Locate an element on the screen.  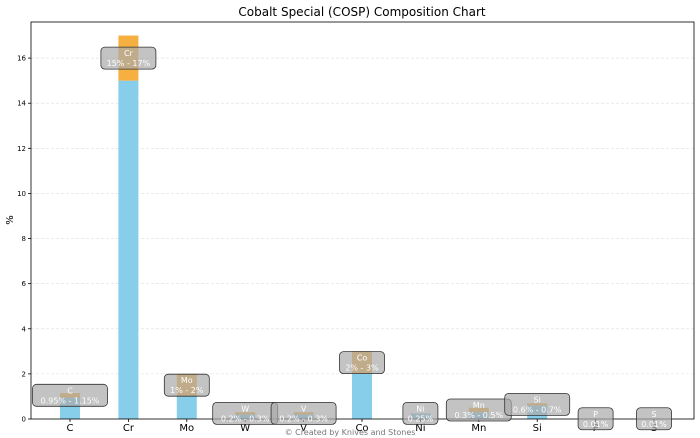
y-tick-label: 16 is located at coordinates (21, 59).